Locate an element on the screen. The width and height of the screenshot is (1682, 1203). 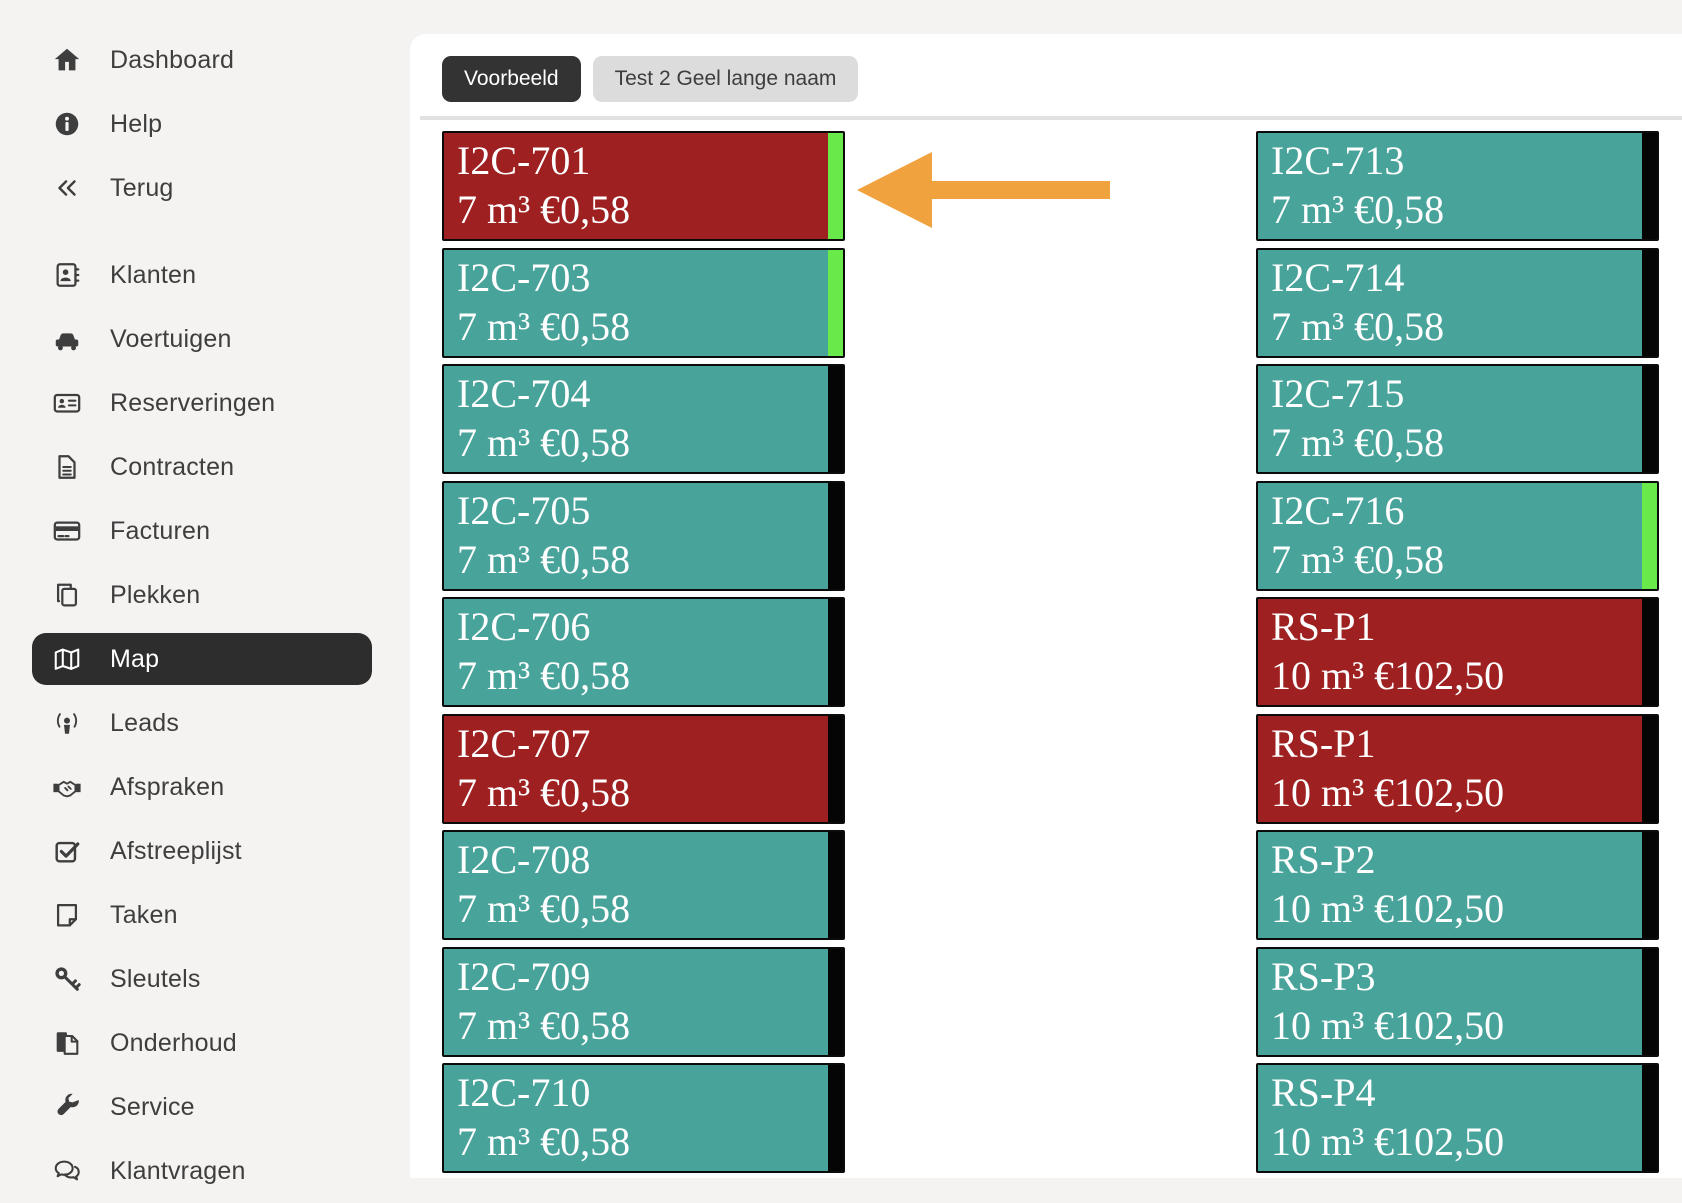
unit-i2c-704: I2C-704 7 m³ €0,58 is located at coordinates (643, 419).